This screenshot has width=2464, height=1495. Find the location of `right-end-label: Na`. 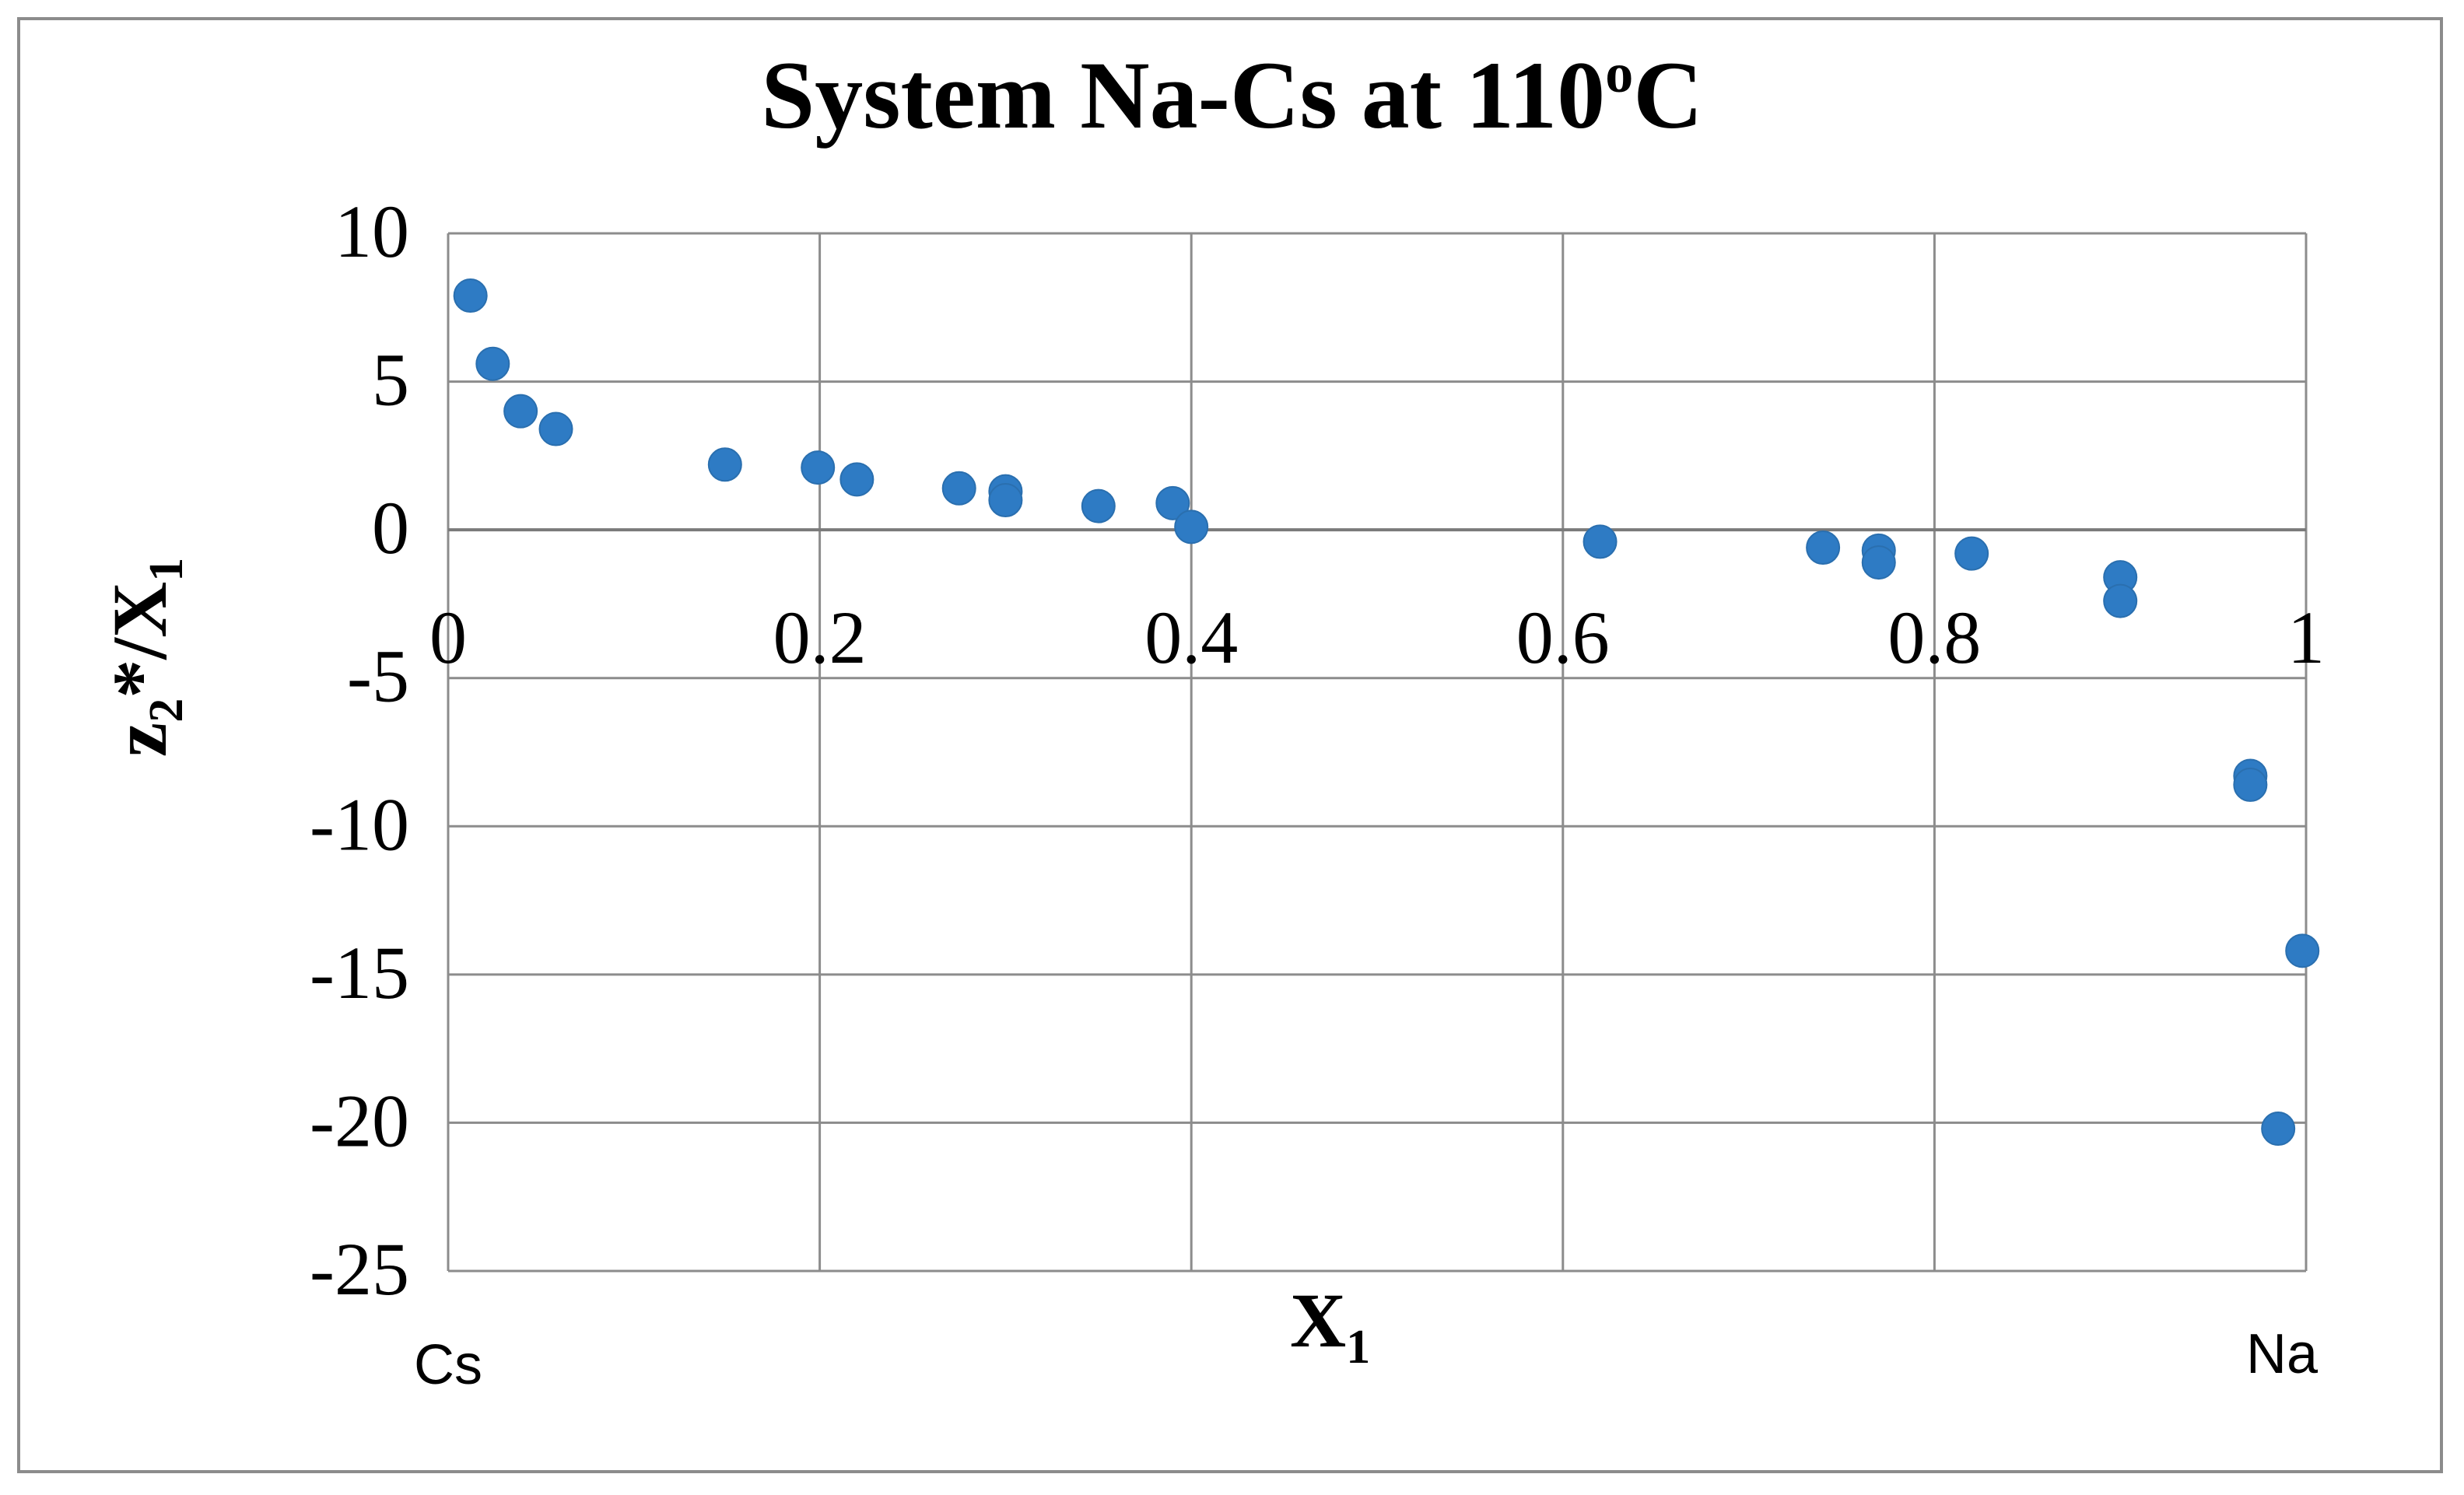

right-end-label: Na is located at coordinates (2282, 1354).